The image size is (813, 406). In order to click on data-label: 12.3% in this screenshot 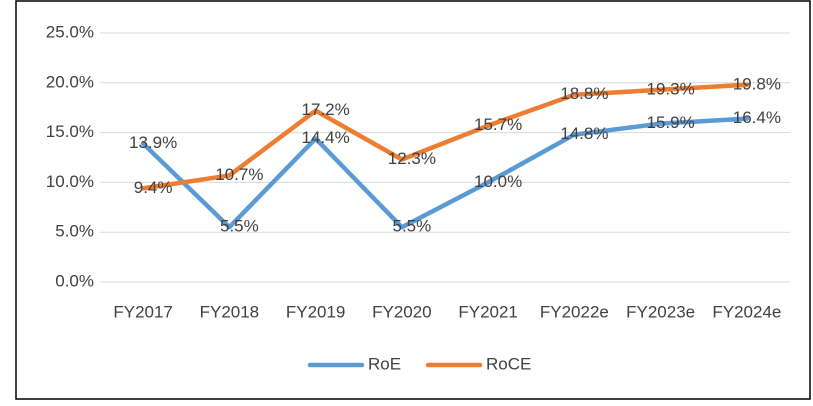, I will do `click(412, 158)`.